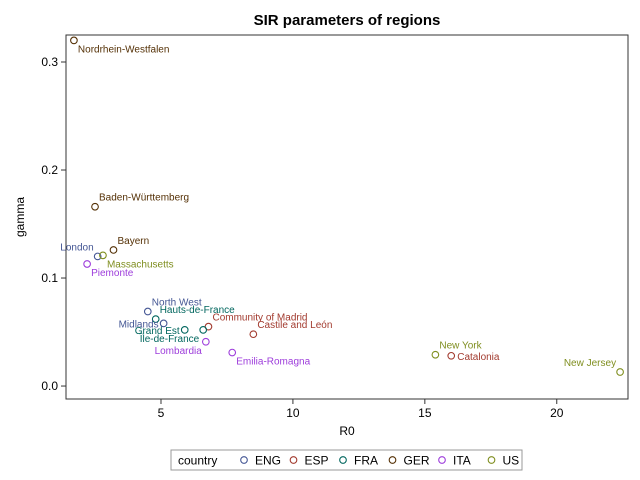  I want to click on legend-entry-label: FRA, so click(366, 461).